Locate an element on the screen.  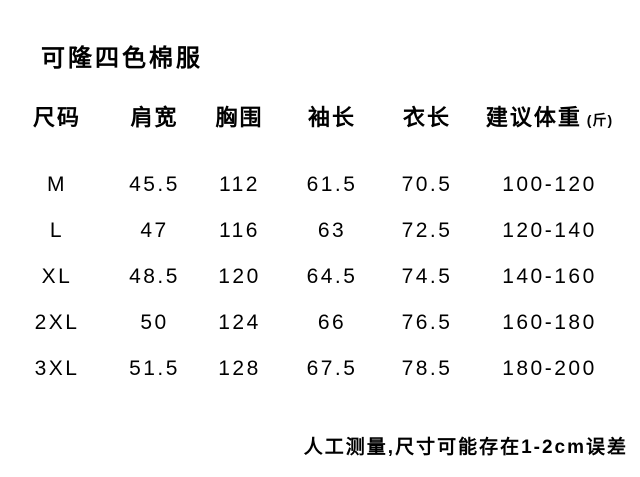
column-header-label: 尺码 is located at coordinates (56, 117).